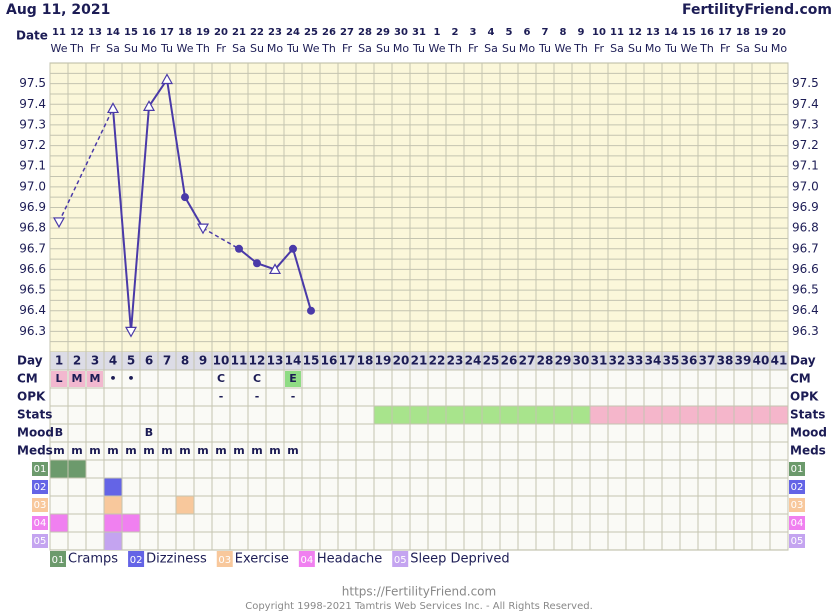  I want to click on legend-label: Sleep Deprived, so click(459, 559).